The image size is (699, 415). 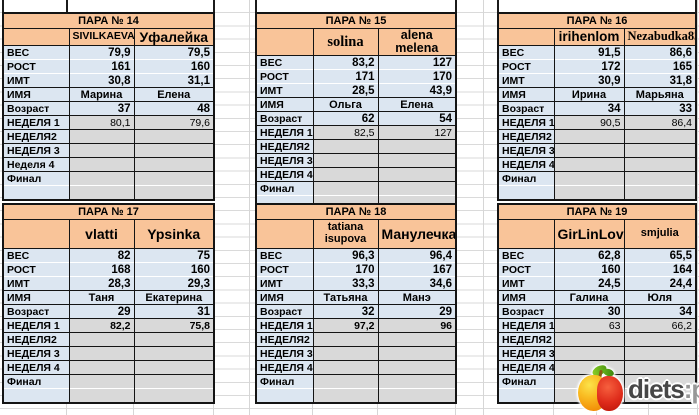 I want to click on table-row: ИМТ 28,5 43,9, so click(x=356, y=90).